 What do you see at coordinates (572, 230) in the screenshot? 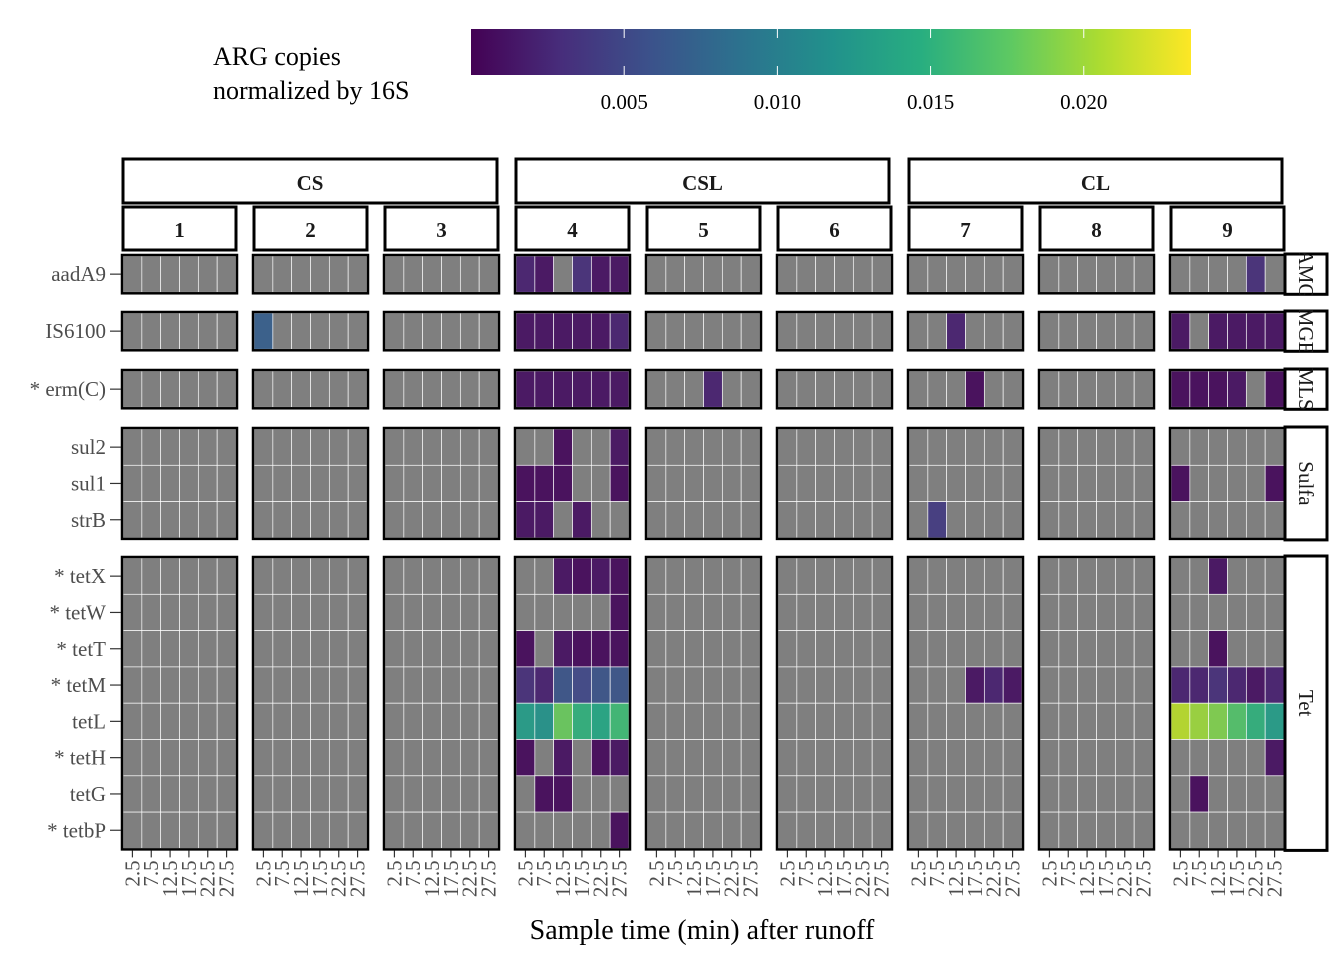
I see `facet-strip-site-label: 4` at bounding box center [572, 230].